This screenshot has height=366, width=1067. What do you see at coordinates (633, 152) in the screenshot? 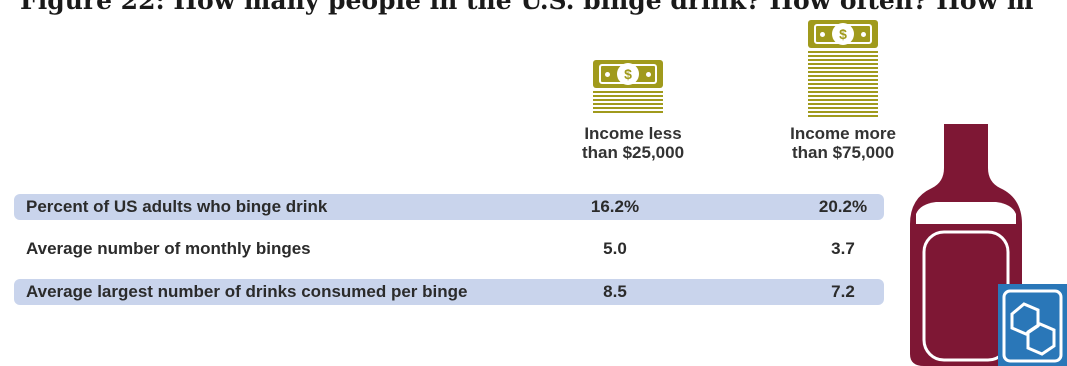
I see `column-header-line: than $25,000` at bounding box center [633, 152].